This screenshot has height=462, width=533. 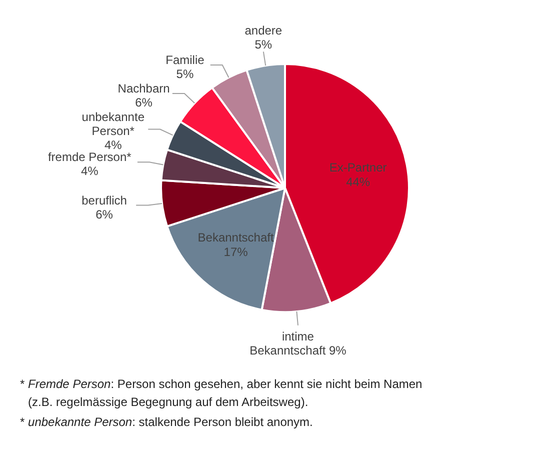 I want to click on slice-label: Nachbarn, so click(x=144, y=89).